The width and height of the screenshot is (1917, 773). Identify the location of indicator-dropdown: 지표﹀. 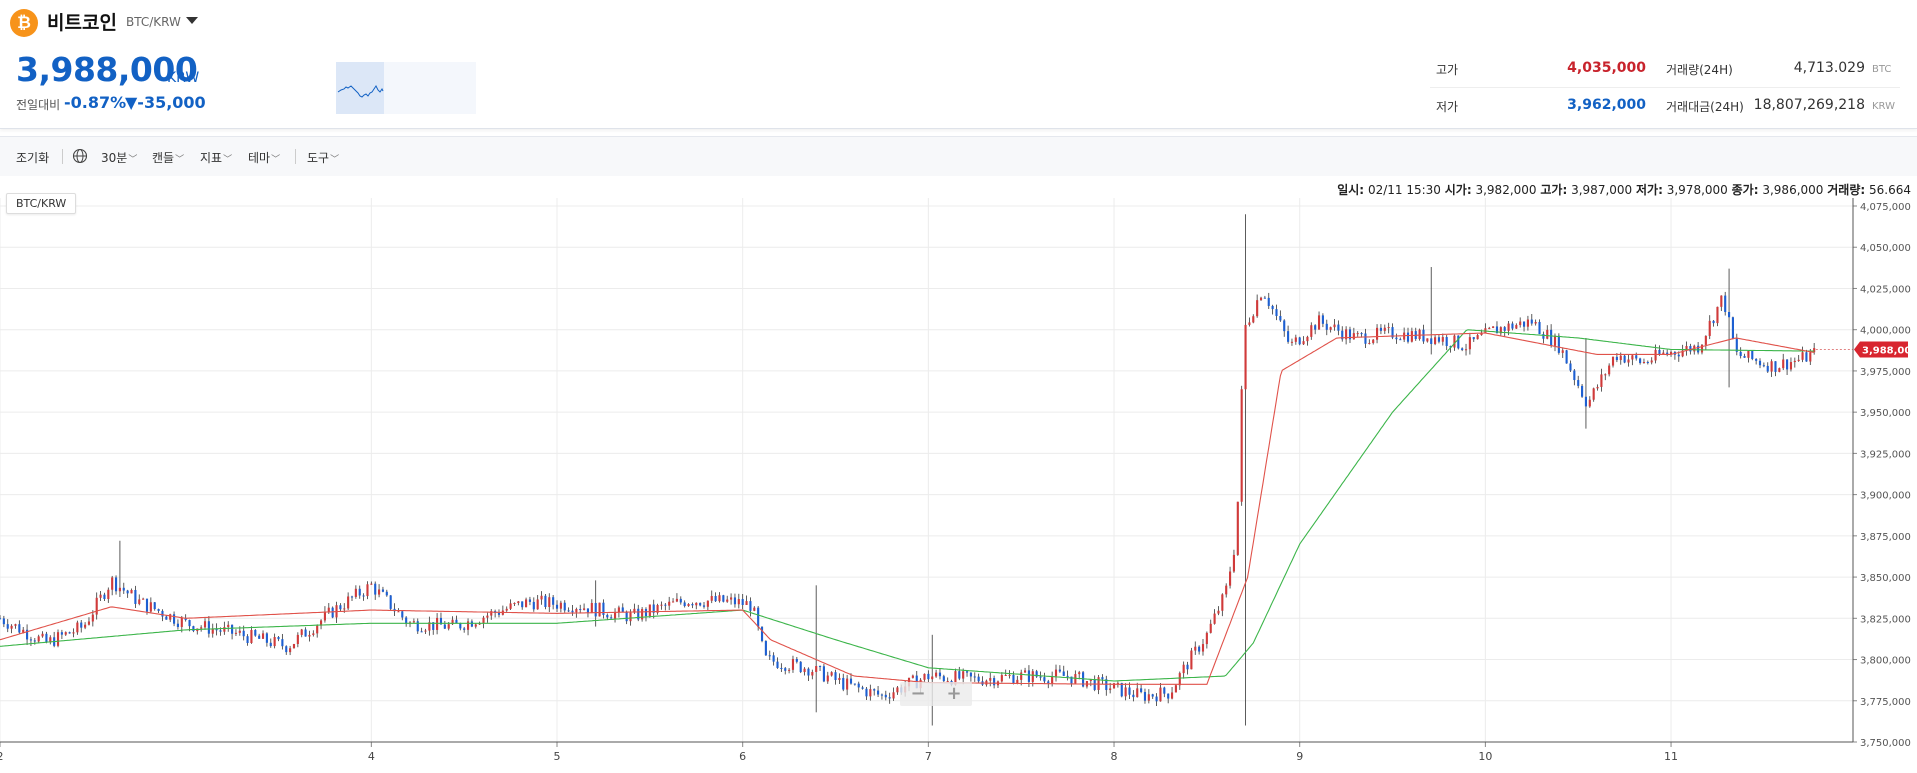
(216, 157).